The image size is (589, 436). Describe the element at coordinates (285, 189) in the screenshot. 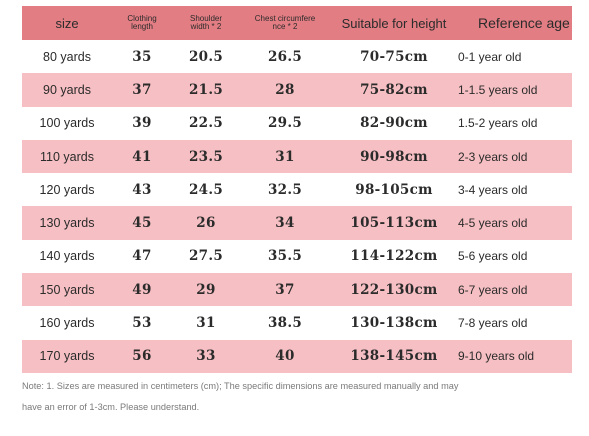

I see `cell-chest-circumference: 32.5` at that location.